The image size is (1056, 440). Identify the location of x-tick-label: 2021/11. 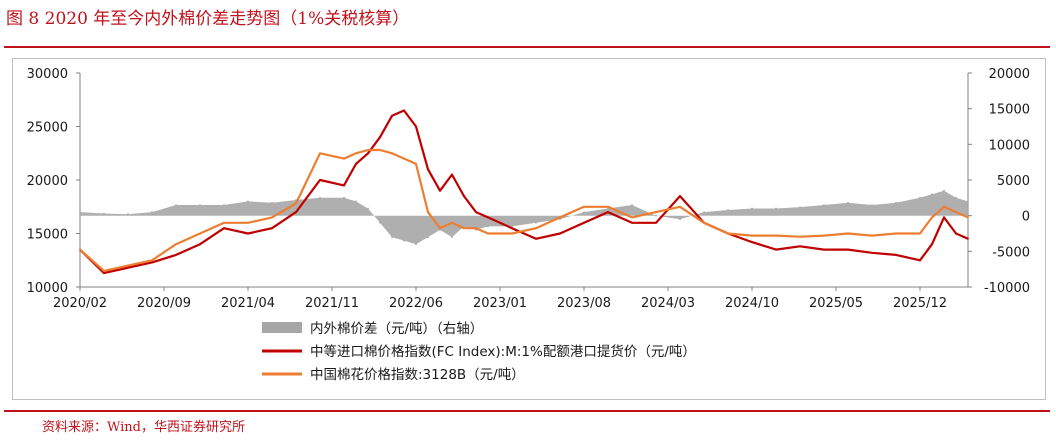
(332, 303).